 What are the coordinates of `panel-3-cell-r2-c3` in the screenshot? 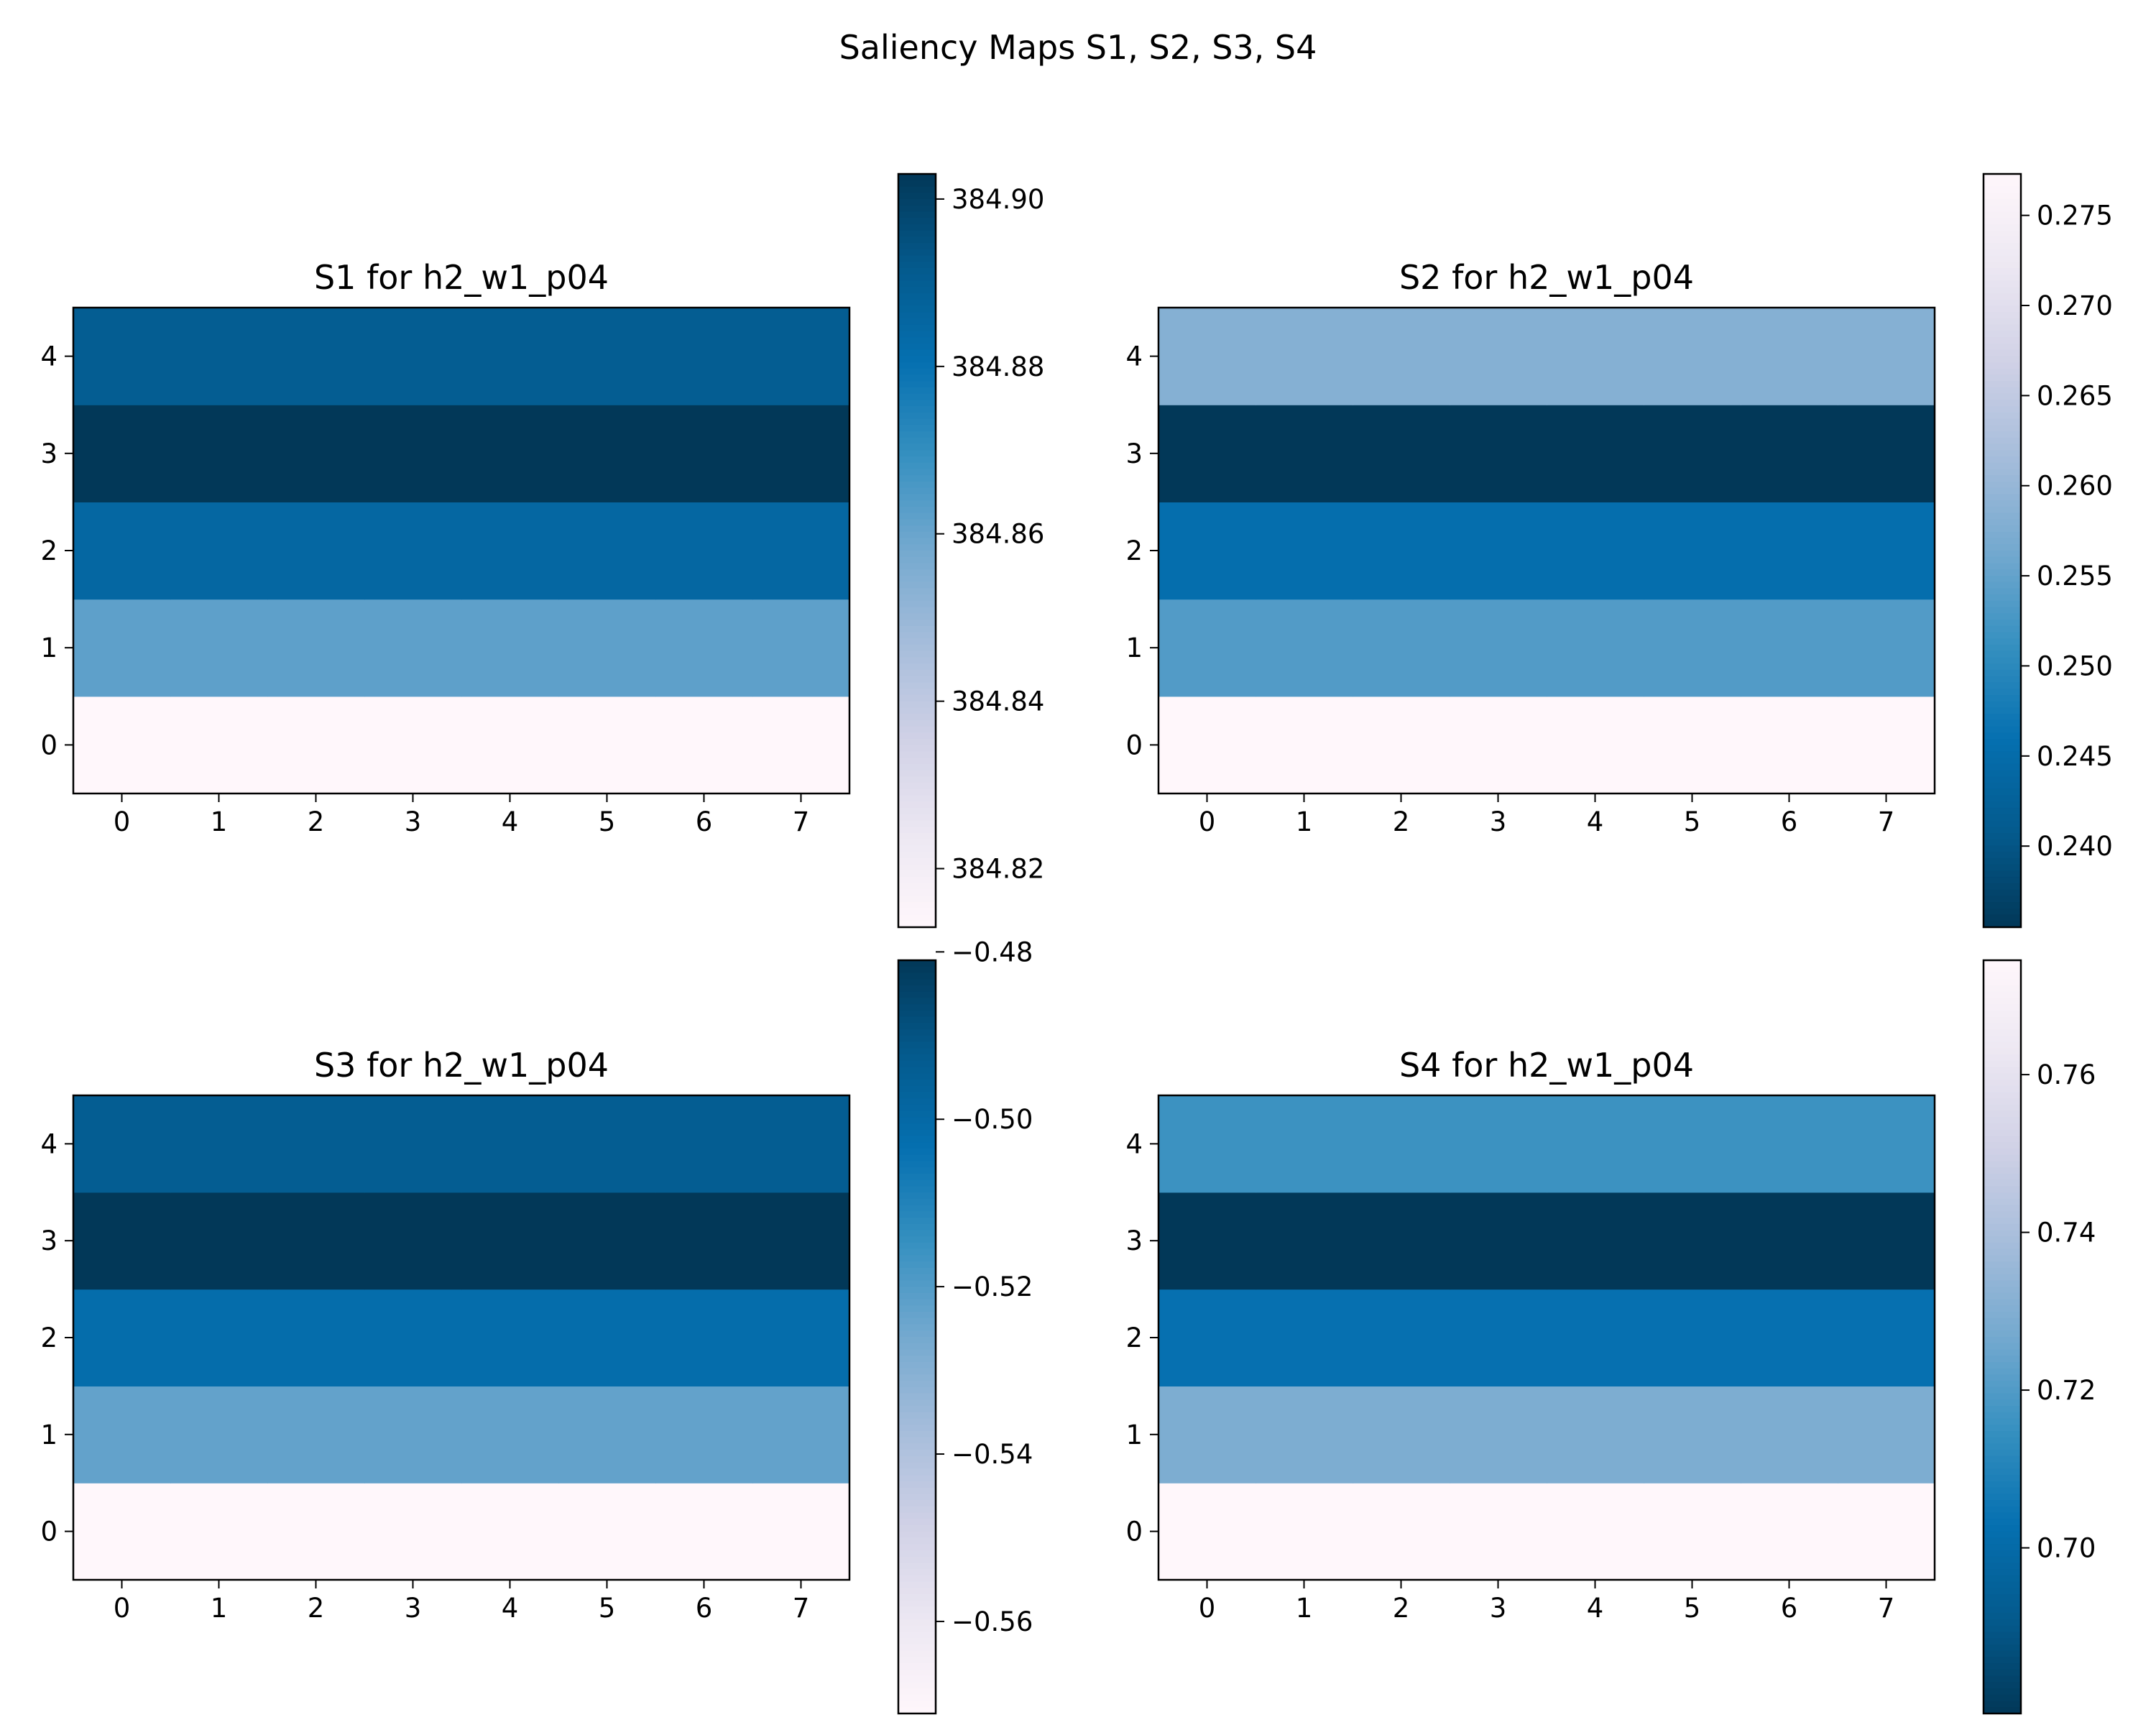 It's located at (413, 1337).